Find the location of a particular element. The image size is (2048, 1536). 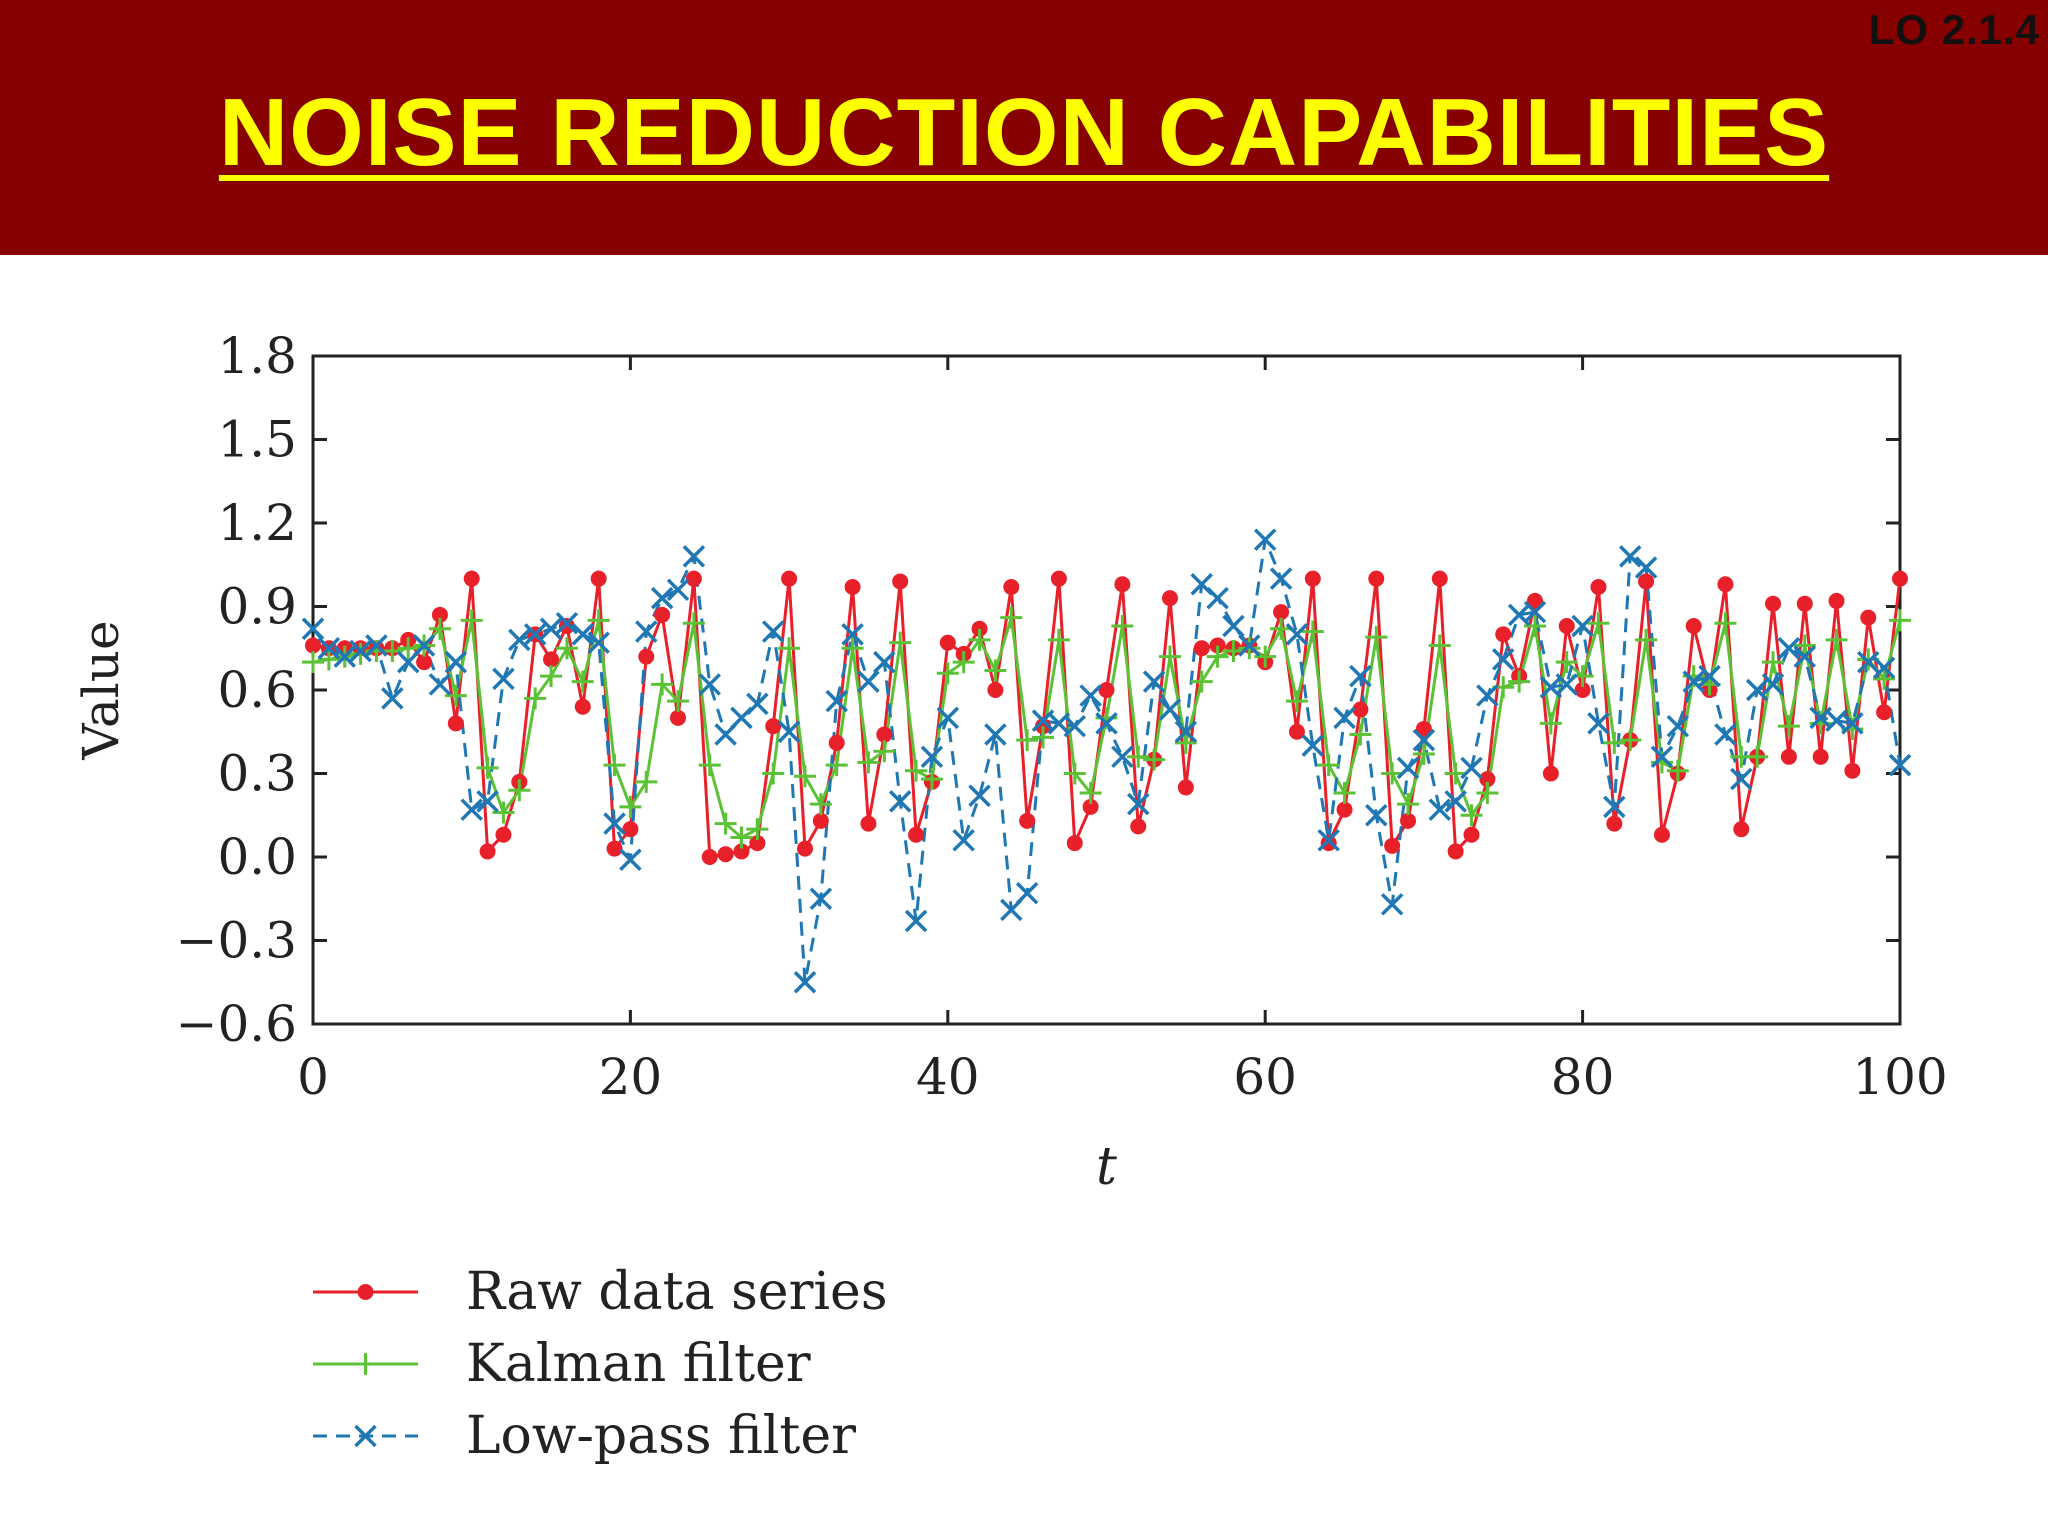

x-tick-label: 100 is located at coordinates (1899, 1077).